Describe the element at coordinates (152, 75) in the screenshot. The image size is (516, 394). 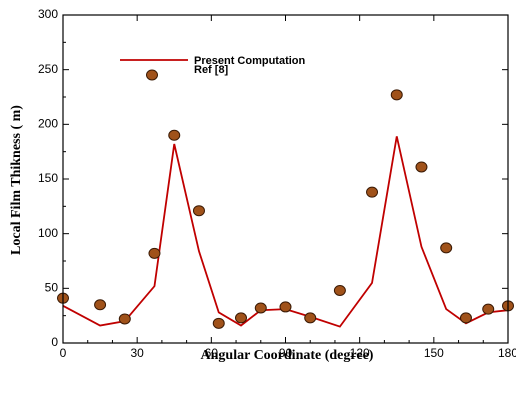
I see `legend-marker-swatch` at that location.